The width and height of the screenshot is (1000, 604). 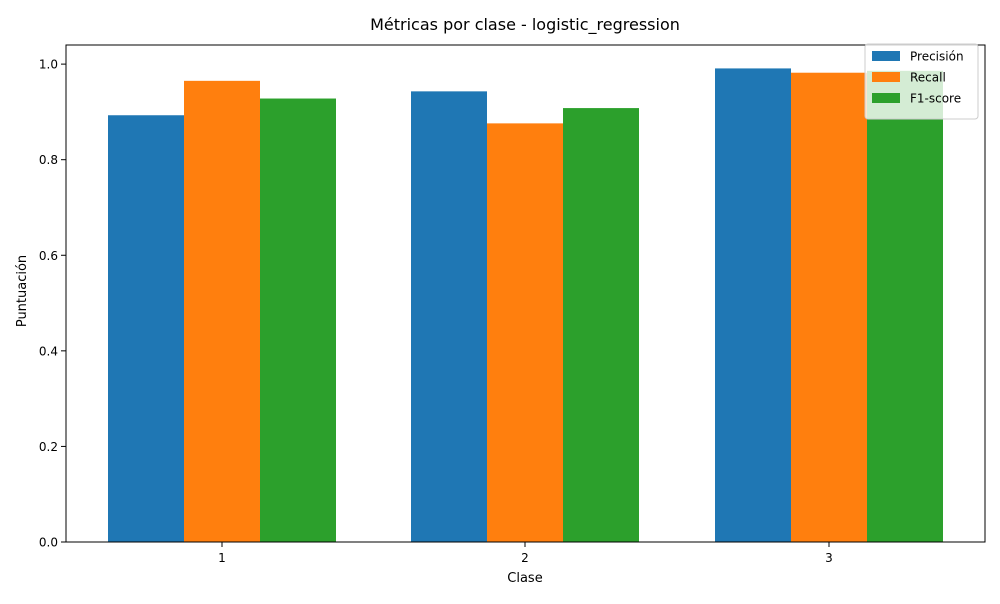 I want to click on chart-title: Métricas por clase - logistic_regression, so click(x=525, y=25).